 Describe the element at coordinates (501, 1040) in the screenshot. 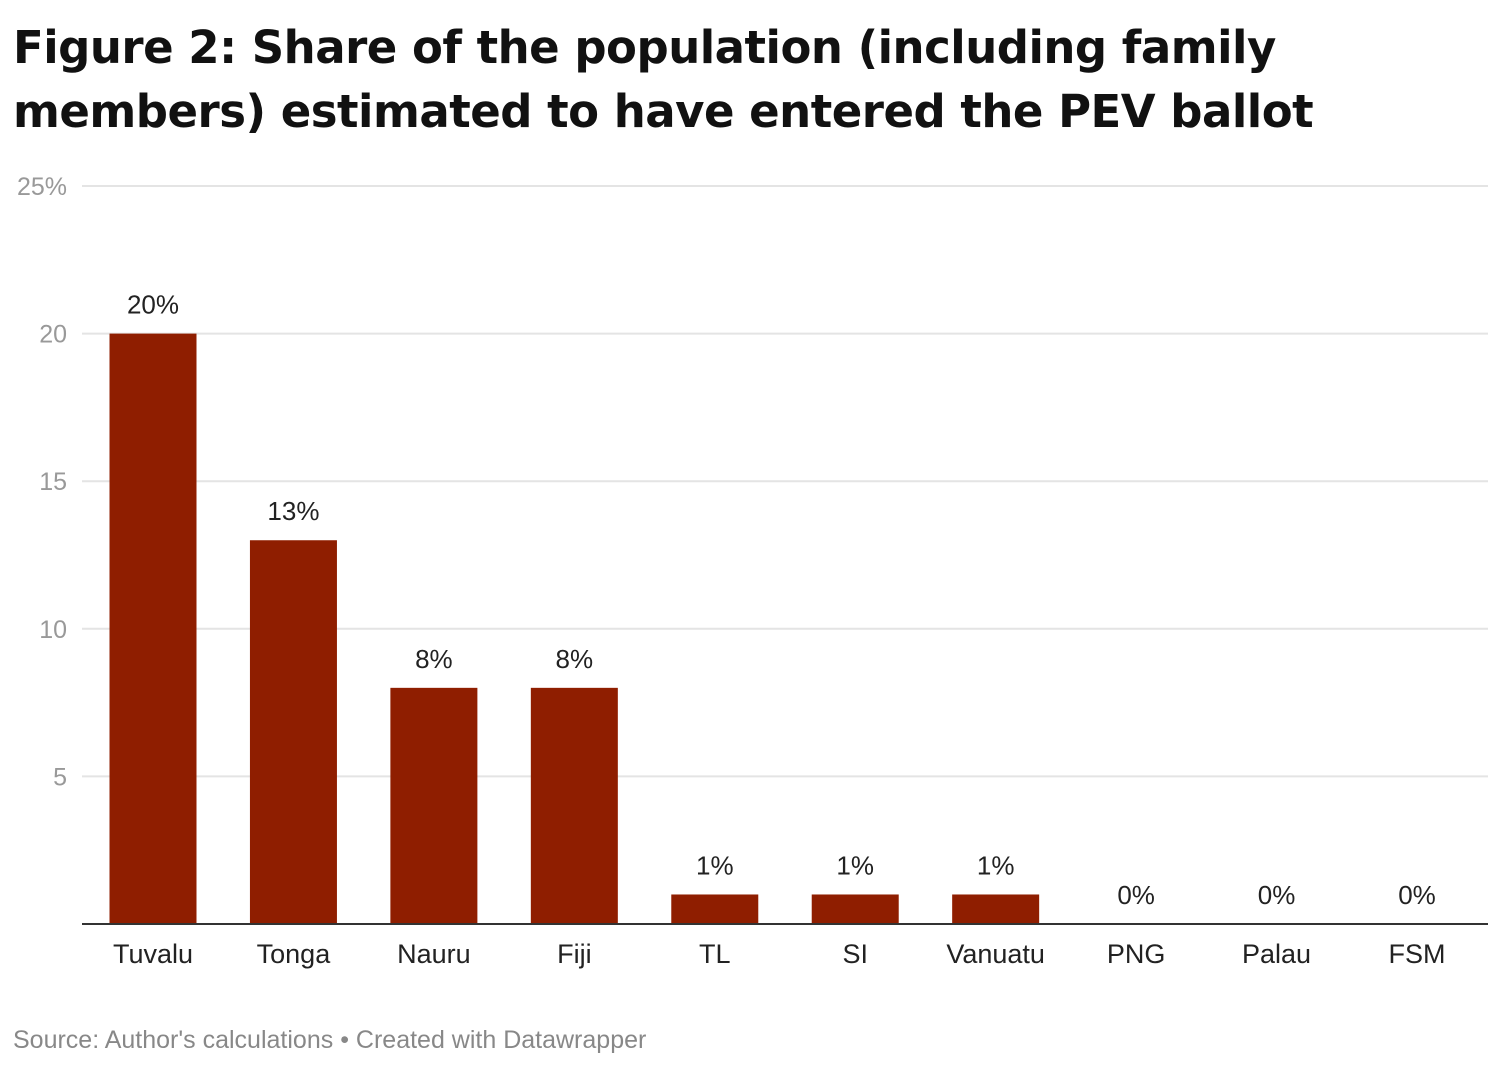

I see `credit-link: Created with Datawrapper` at that location.